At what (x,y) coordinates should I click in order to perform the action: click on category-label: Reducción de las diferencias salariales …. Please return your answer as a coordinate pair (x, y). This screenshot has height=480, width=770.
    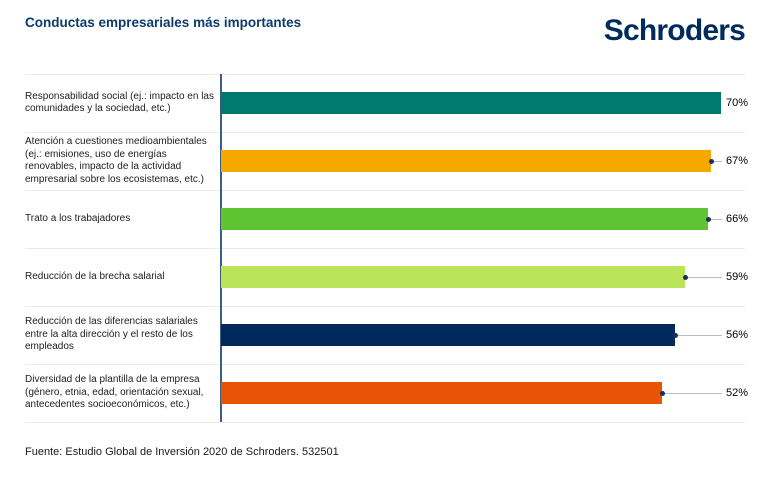
    Looking at the image, I should click on (111, 334).